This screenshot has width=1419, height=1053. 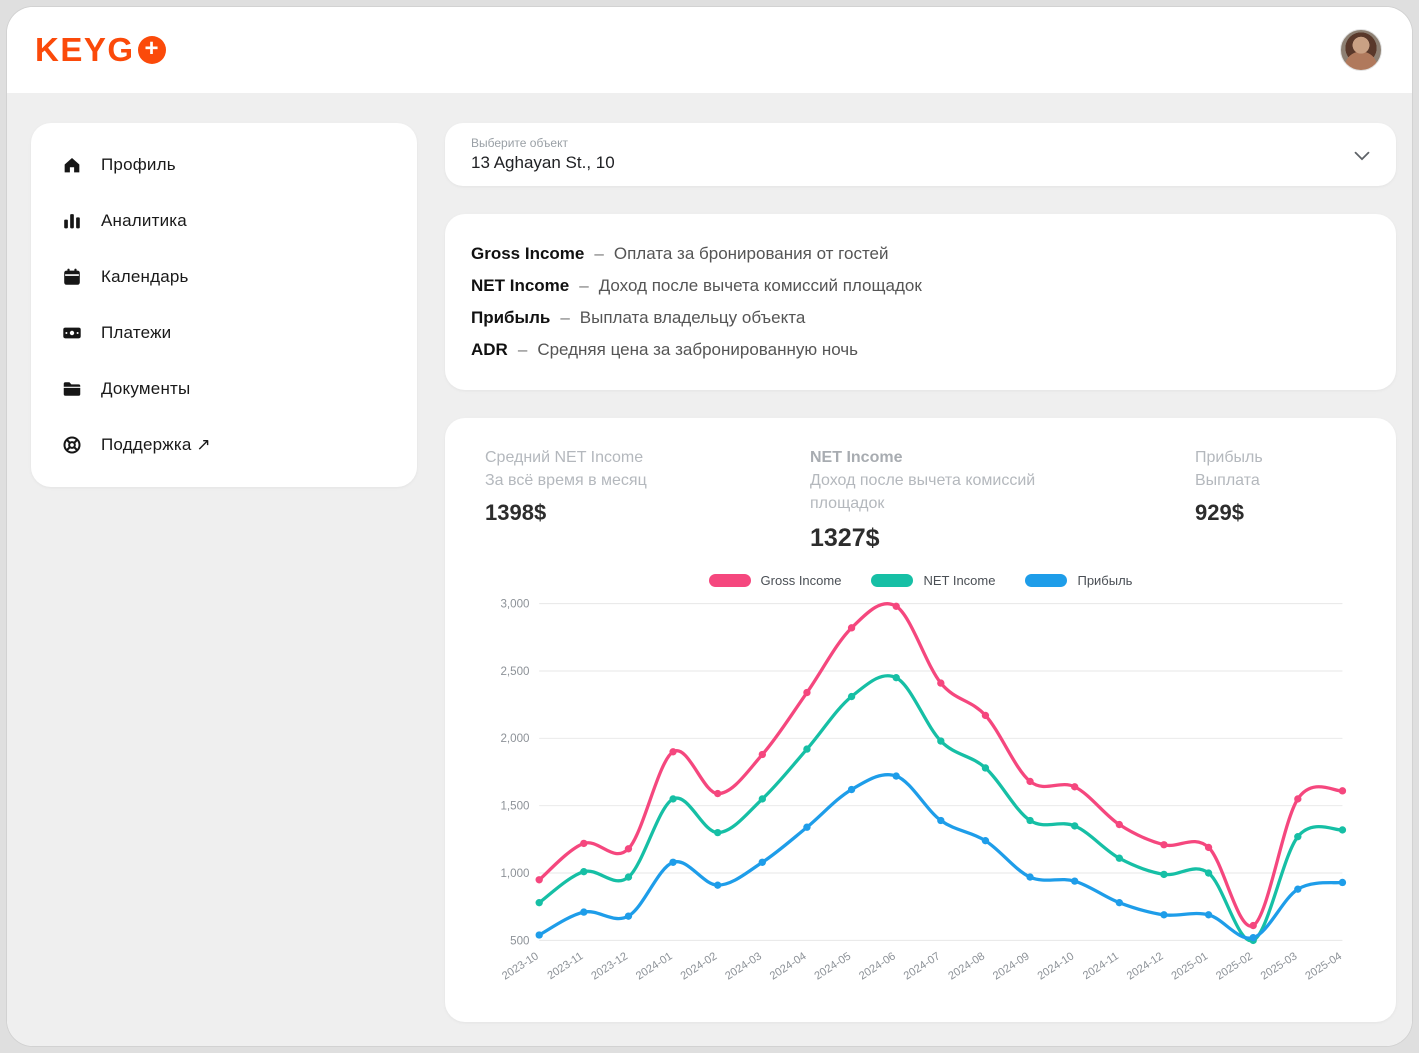 I want to click on stat-title: NET Income, so click(x=856, y=457).